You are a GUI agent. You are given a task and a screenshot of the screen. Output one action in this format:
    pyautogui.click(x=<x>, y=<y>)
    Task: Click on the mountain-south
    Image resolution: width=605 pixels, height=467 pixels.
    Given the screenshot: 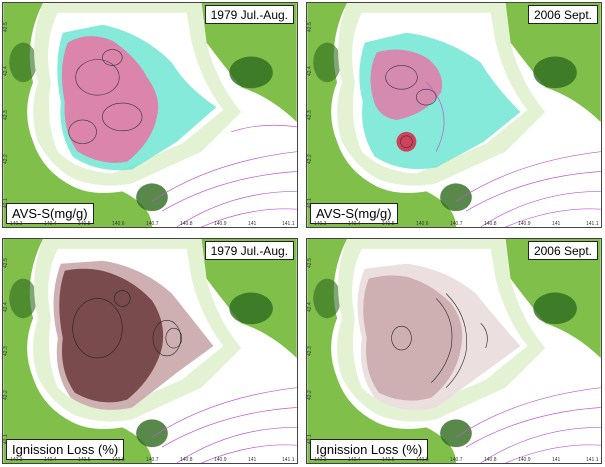 What is the action you would take?
    pyautogui.click(x=152, y=197)
    